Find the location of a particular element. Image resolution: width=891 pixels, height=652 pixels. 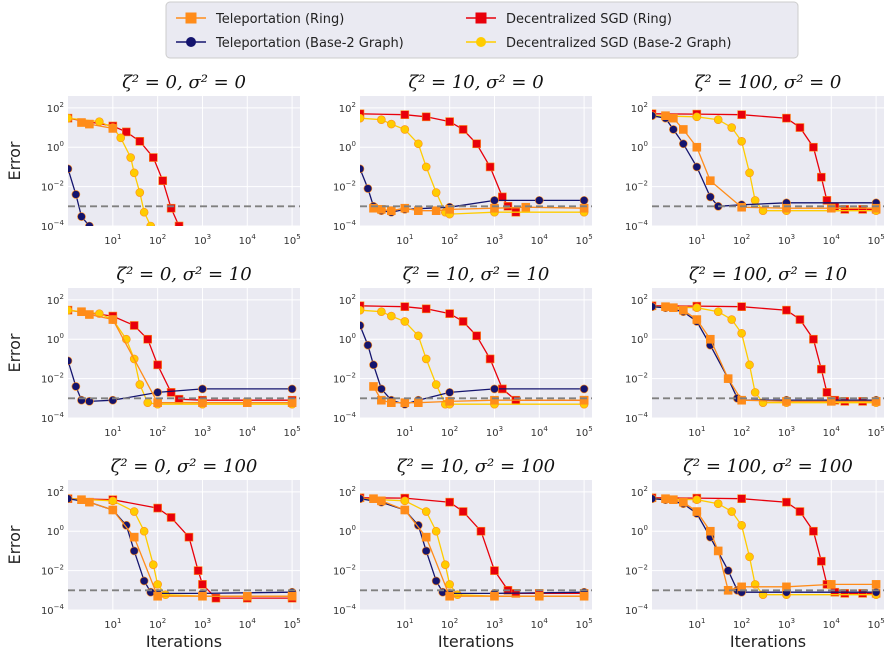

legend-label: Decentralized SGD (Base-2 Graph) is located at coordinates (618, 43).